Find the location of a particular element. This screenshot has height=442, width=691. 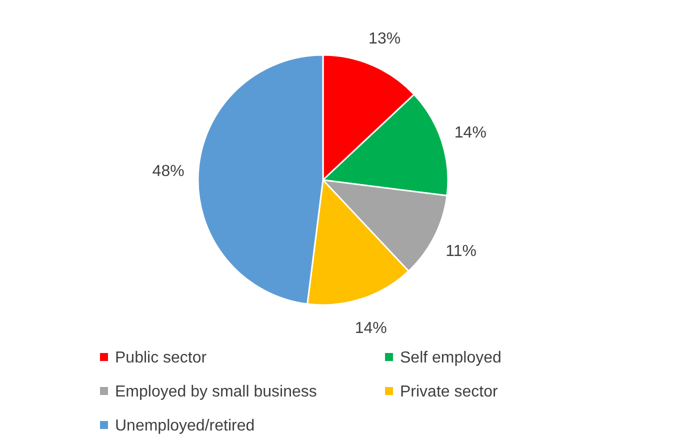

data-label: 13% is located at coordinates (384, 39).